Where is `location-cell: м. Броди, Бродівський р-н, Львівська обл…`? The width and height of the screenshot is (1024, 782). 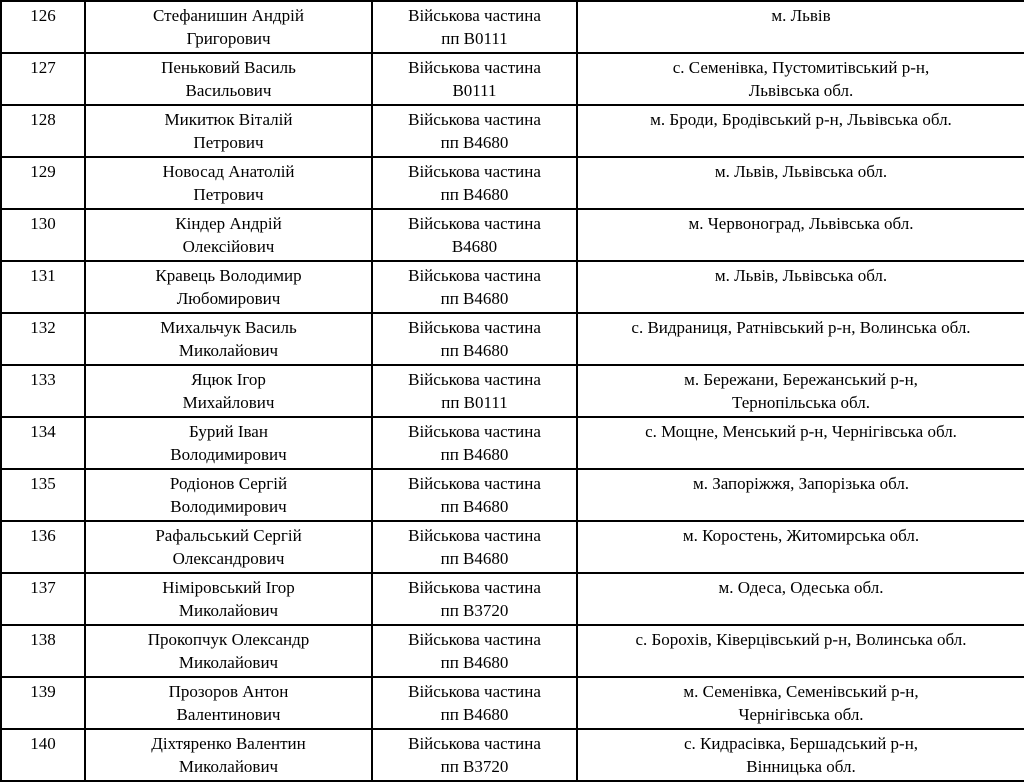 location-cell: м. Броди, Бродівський р-н, Львівська обл… is located at coordinates (800, 131).